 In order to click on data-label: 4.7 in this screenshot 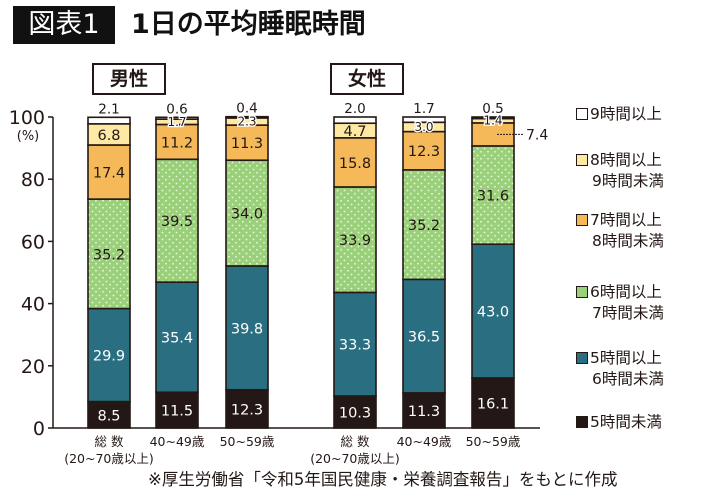, I will do `click(354, 132)`.